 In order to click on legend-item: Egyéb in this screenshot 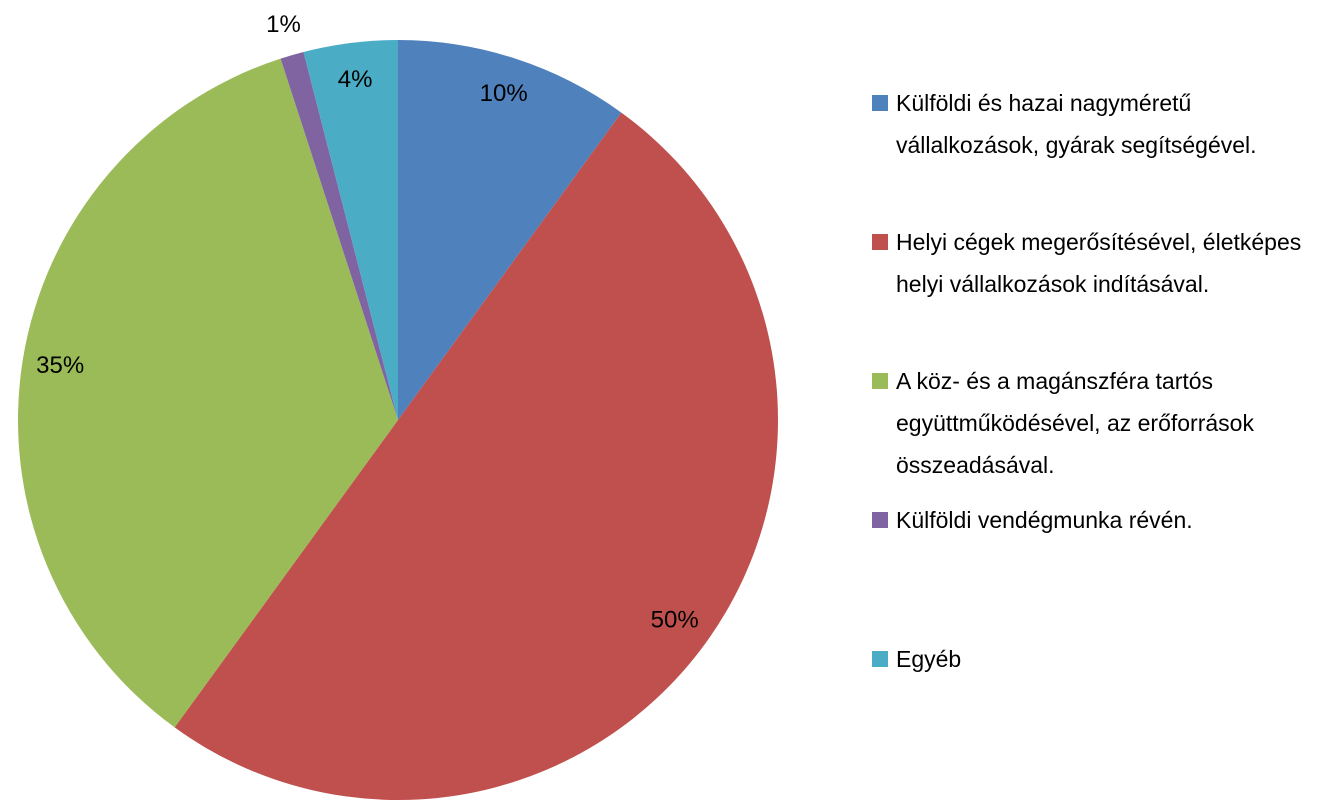, I will do `click(1097, 707)`.